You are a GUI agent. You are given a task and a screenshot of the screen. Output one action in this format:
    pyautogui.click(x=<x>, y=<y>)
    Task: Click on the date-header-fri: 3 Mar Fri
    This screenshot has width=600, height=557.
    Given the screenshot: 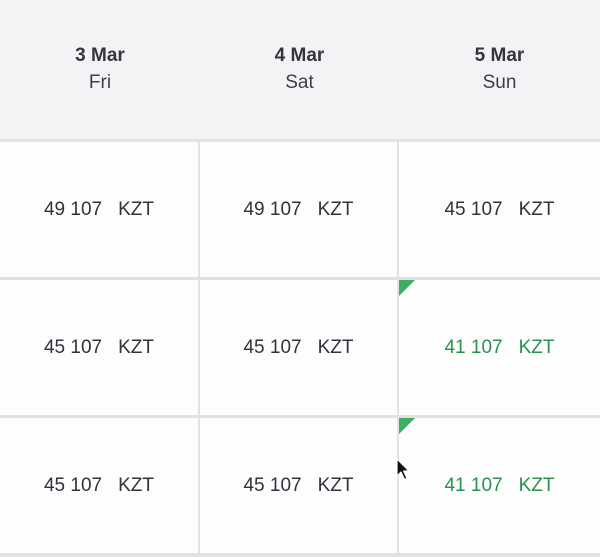 What is the action you would take?
    pyautogui.click(x=100, y=70)
    